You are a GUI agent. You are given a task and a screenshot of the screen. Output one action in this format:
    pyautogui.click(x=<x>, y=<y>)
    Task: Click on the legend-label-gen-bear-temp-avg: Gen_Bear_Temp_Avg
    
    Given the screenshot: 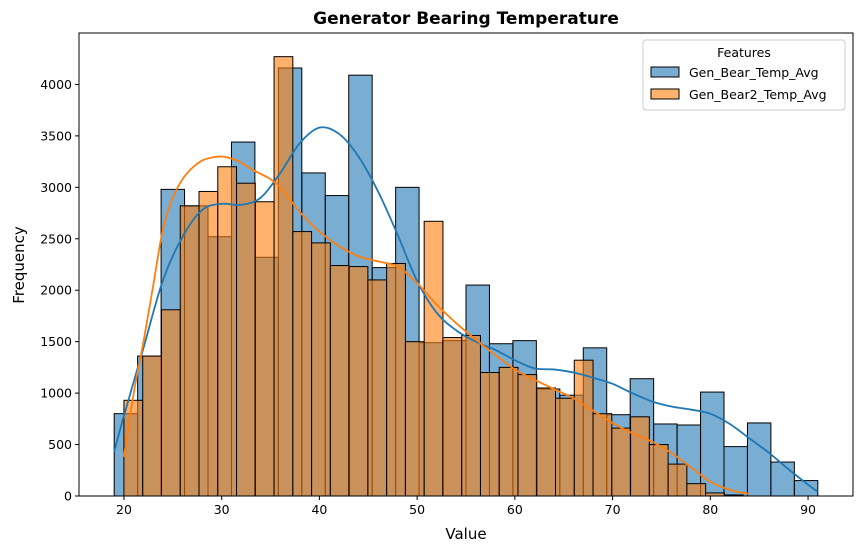 What is the action you would take?
    pyautogui.click(x=754, y=72)
    